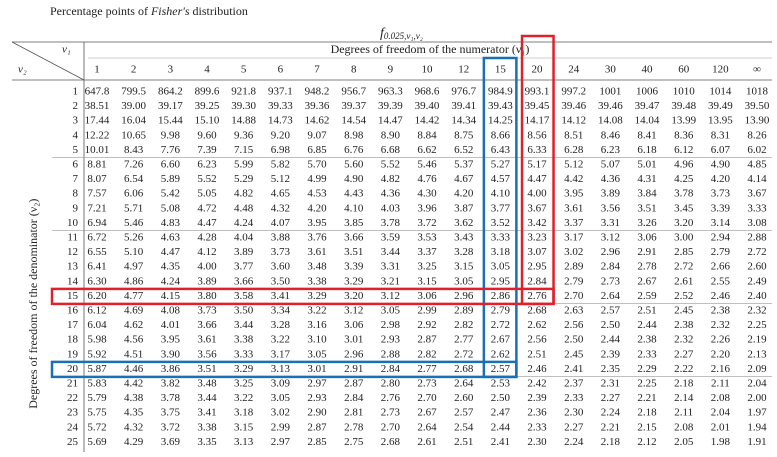  What do you see at coordinates (573, 165) in the screenshot?
I see `cell: 5.12` at bounding box center [573, 165].